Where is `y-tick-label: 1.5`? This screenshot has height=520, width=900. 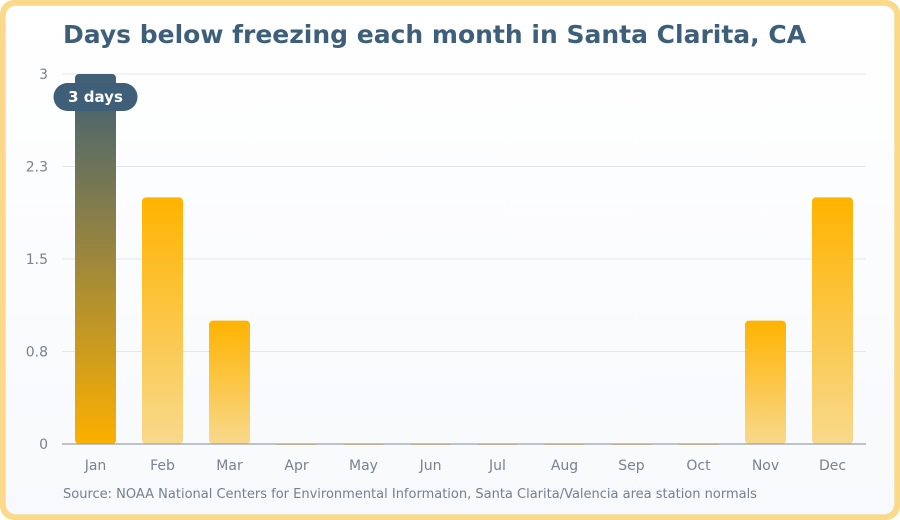
y-tick-label: 1.5 is located at coordinates (37, 260).